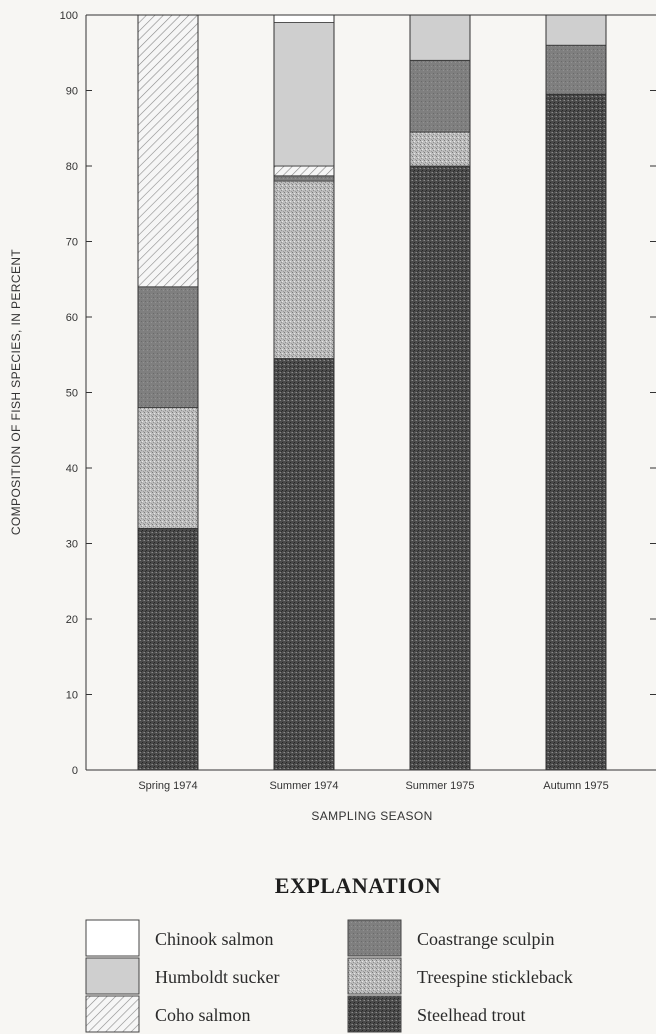 The width and height of the screenshot is (656, 1034). I want to click on legend-label-chinook-salmon: Chinook salmon, so click(214, 939).